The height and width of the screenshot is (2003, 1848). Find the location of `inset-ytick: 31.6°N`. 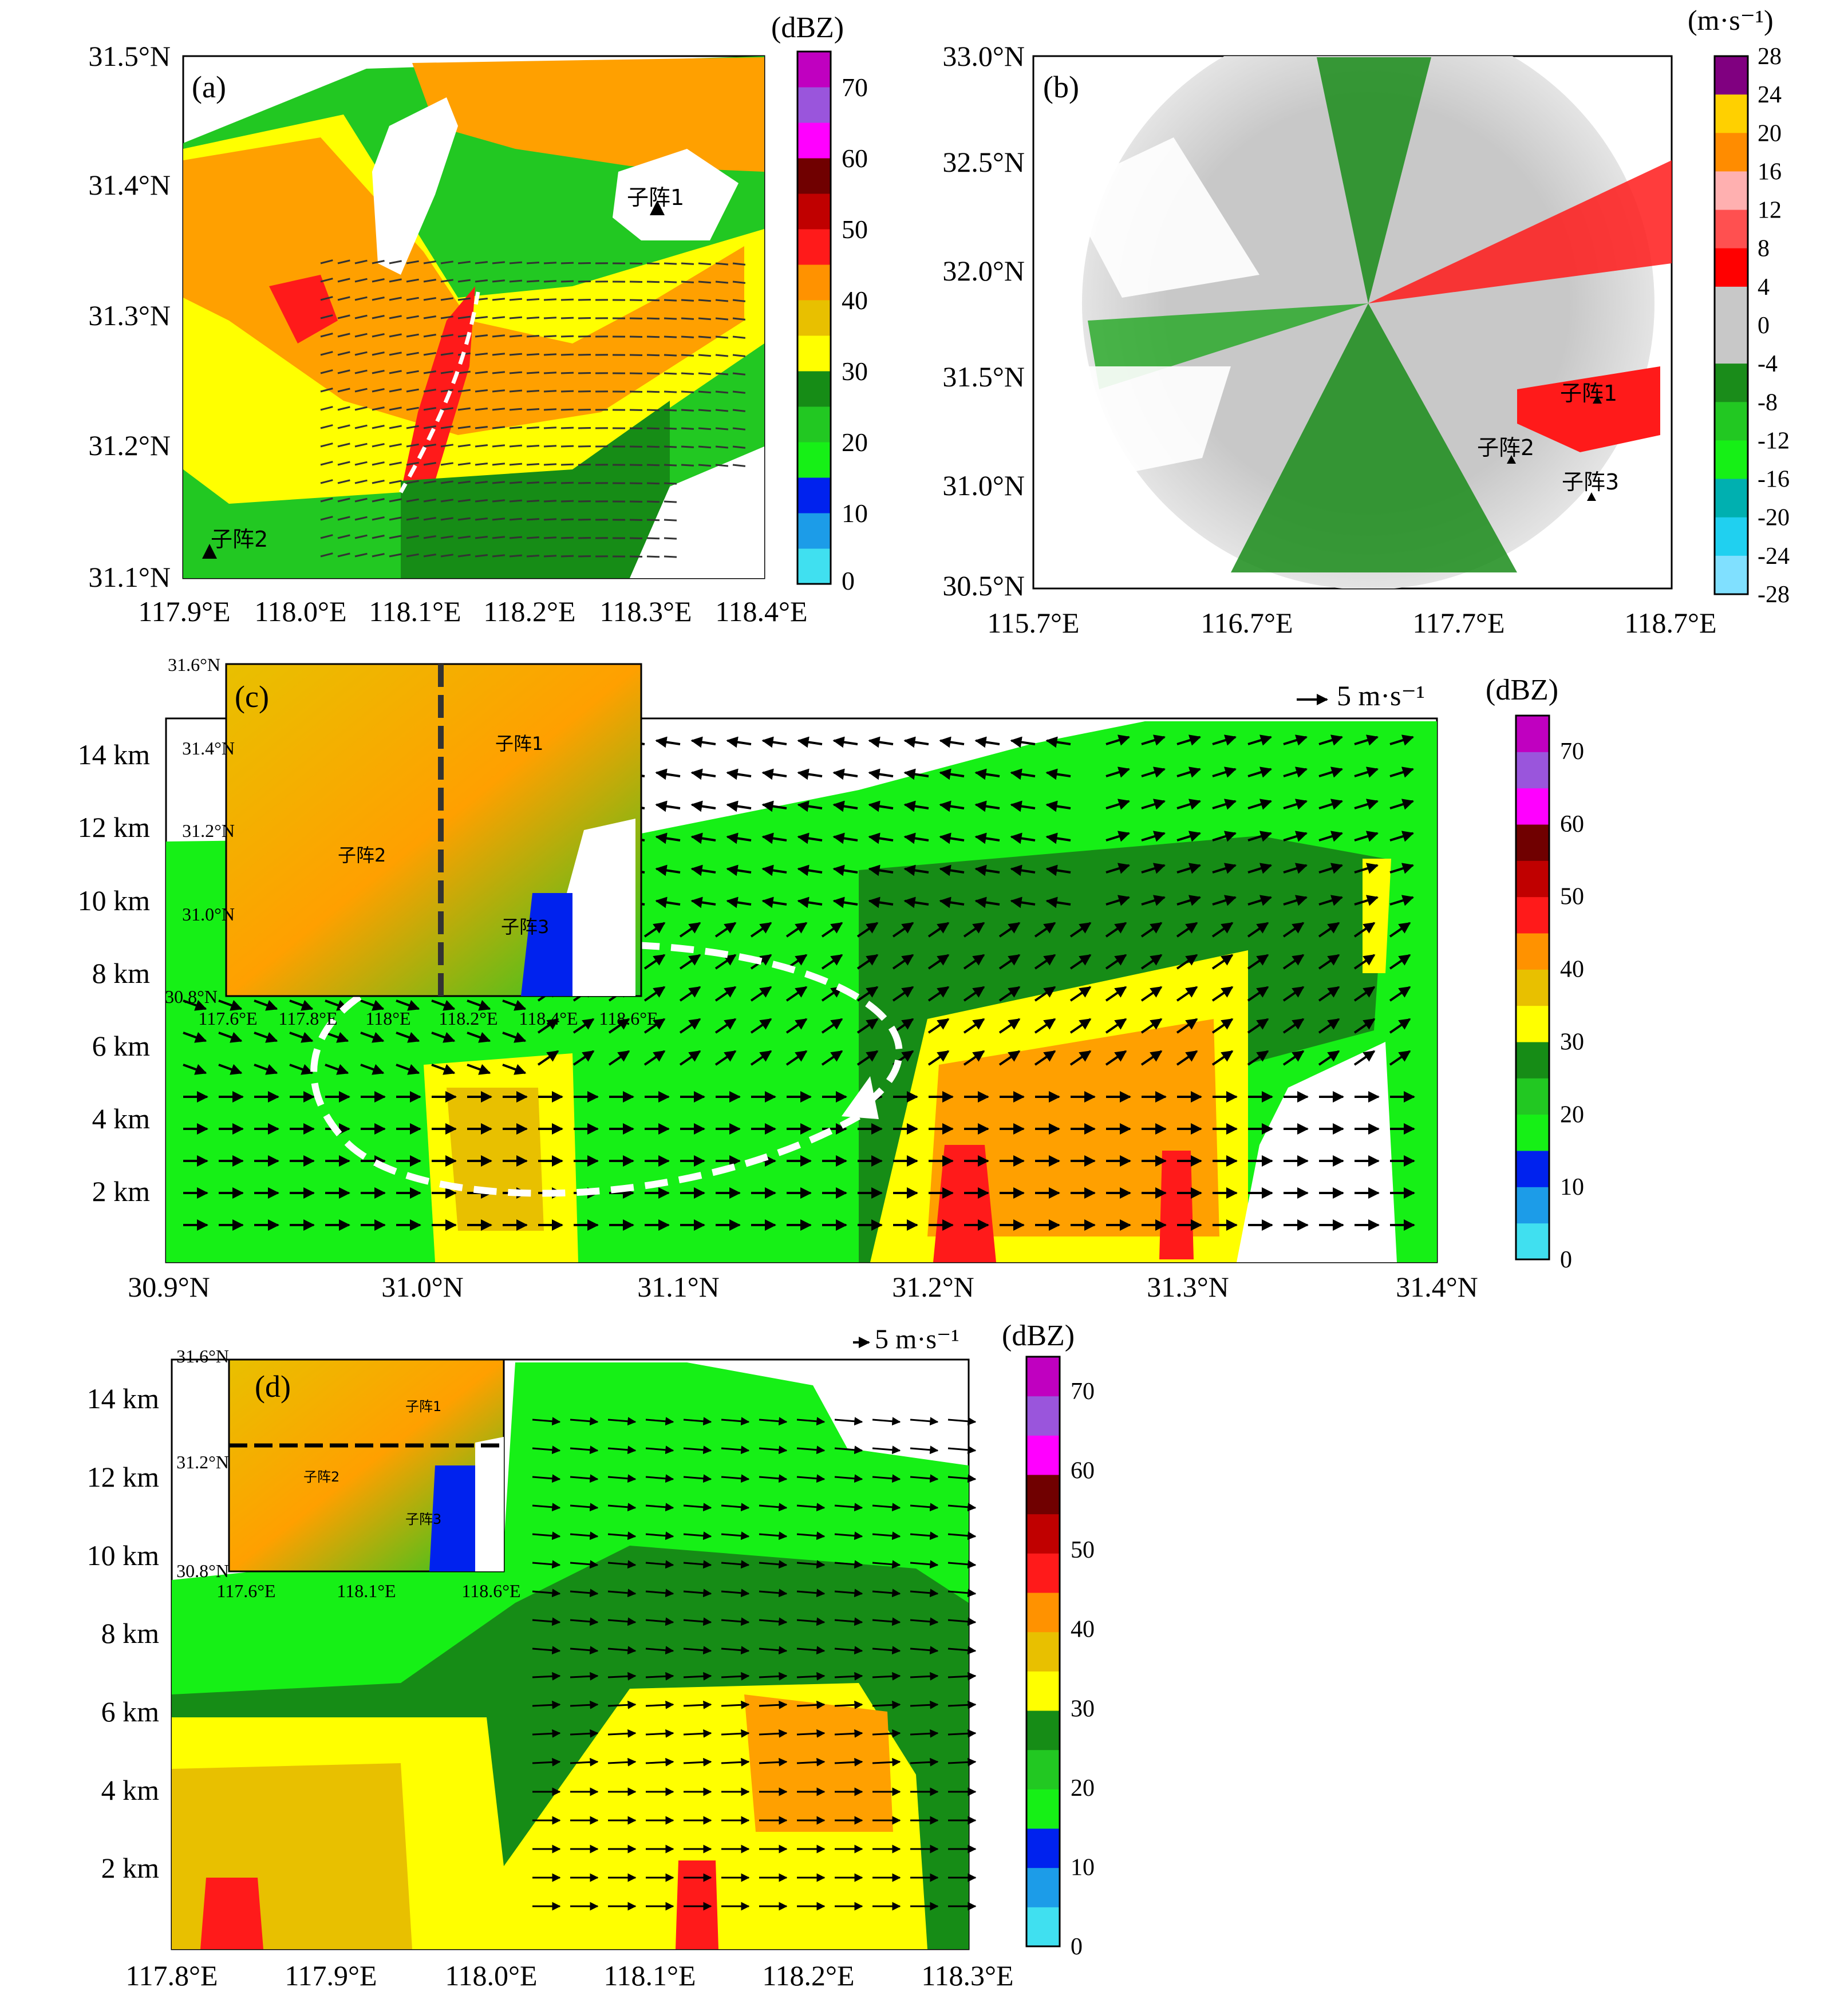

inset-ytick: 31.6°N is located at coordinates (202, 1356).